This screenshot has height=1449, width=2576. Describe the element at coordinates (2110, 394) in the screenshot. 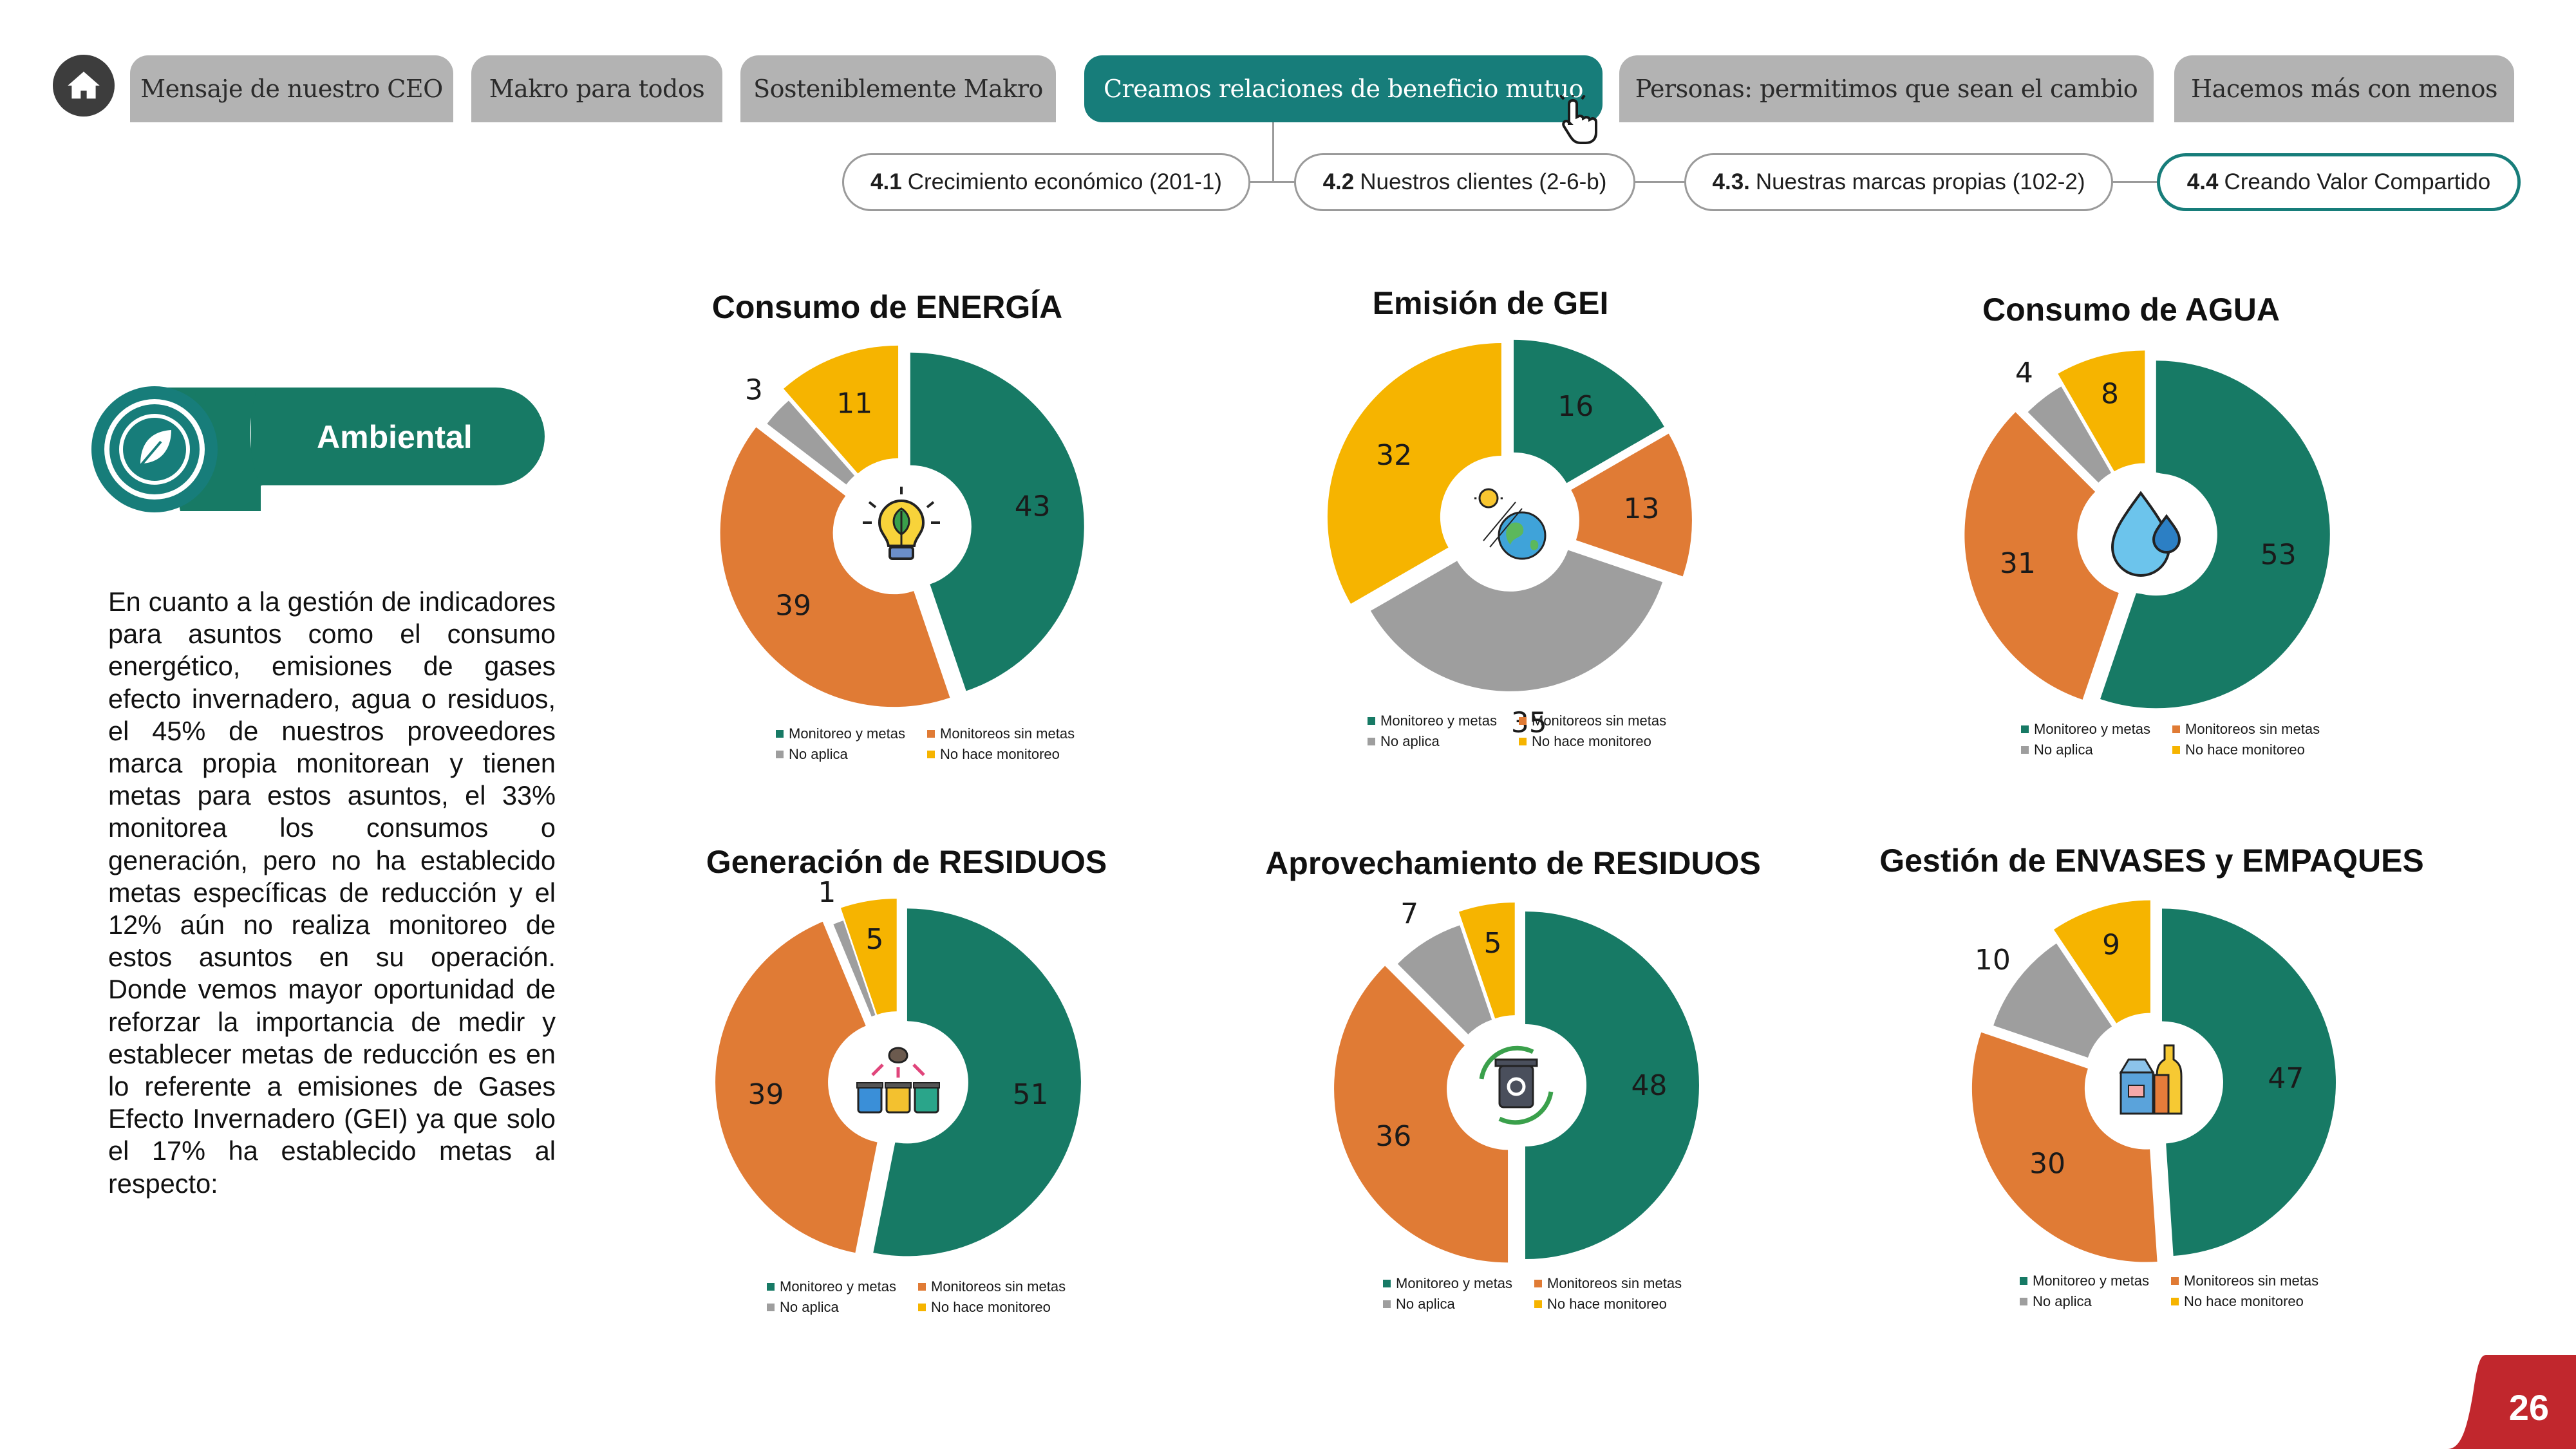

I see `data-label-no-hace-monitoreo: 8` at that location.